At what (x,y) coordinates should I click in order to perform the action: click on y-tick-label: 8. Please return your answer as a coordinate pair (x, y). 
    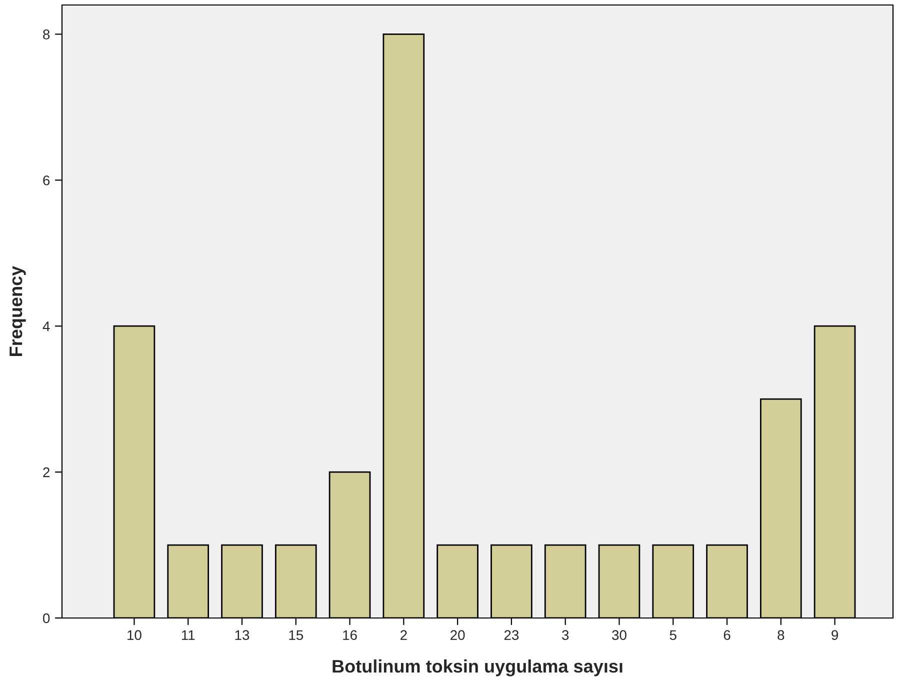
    Looking at the image, I should click on (46, 35).